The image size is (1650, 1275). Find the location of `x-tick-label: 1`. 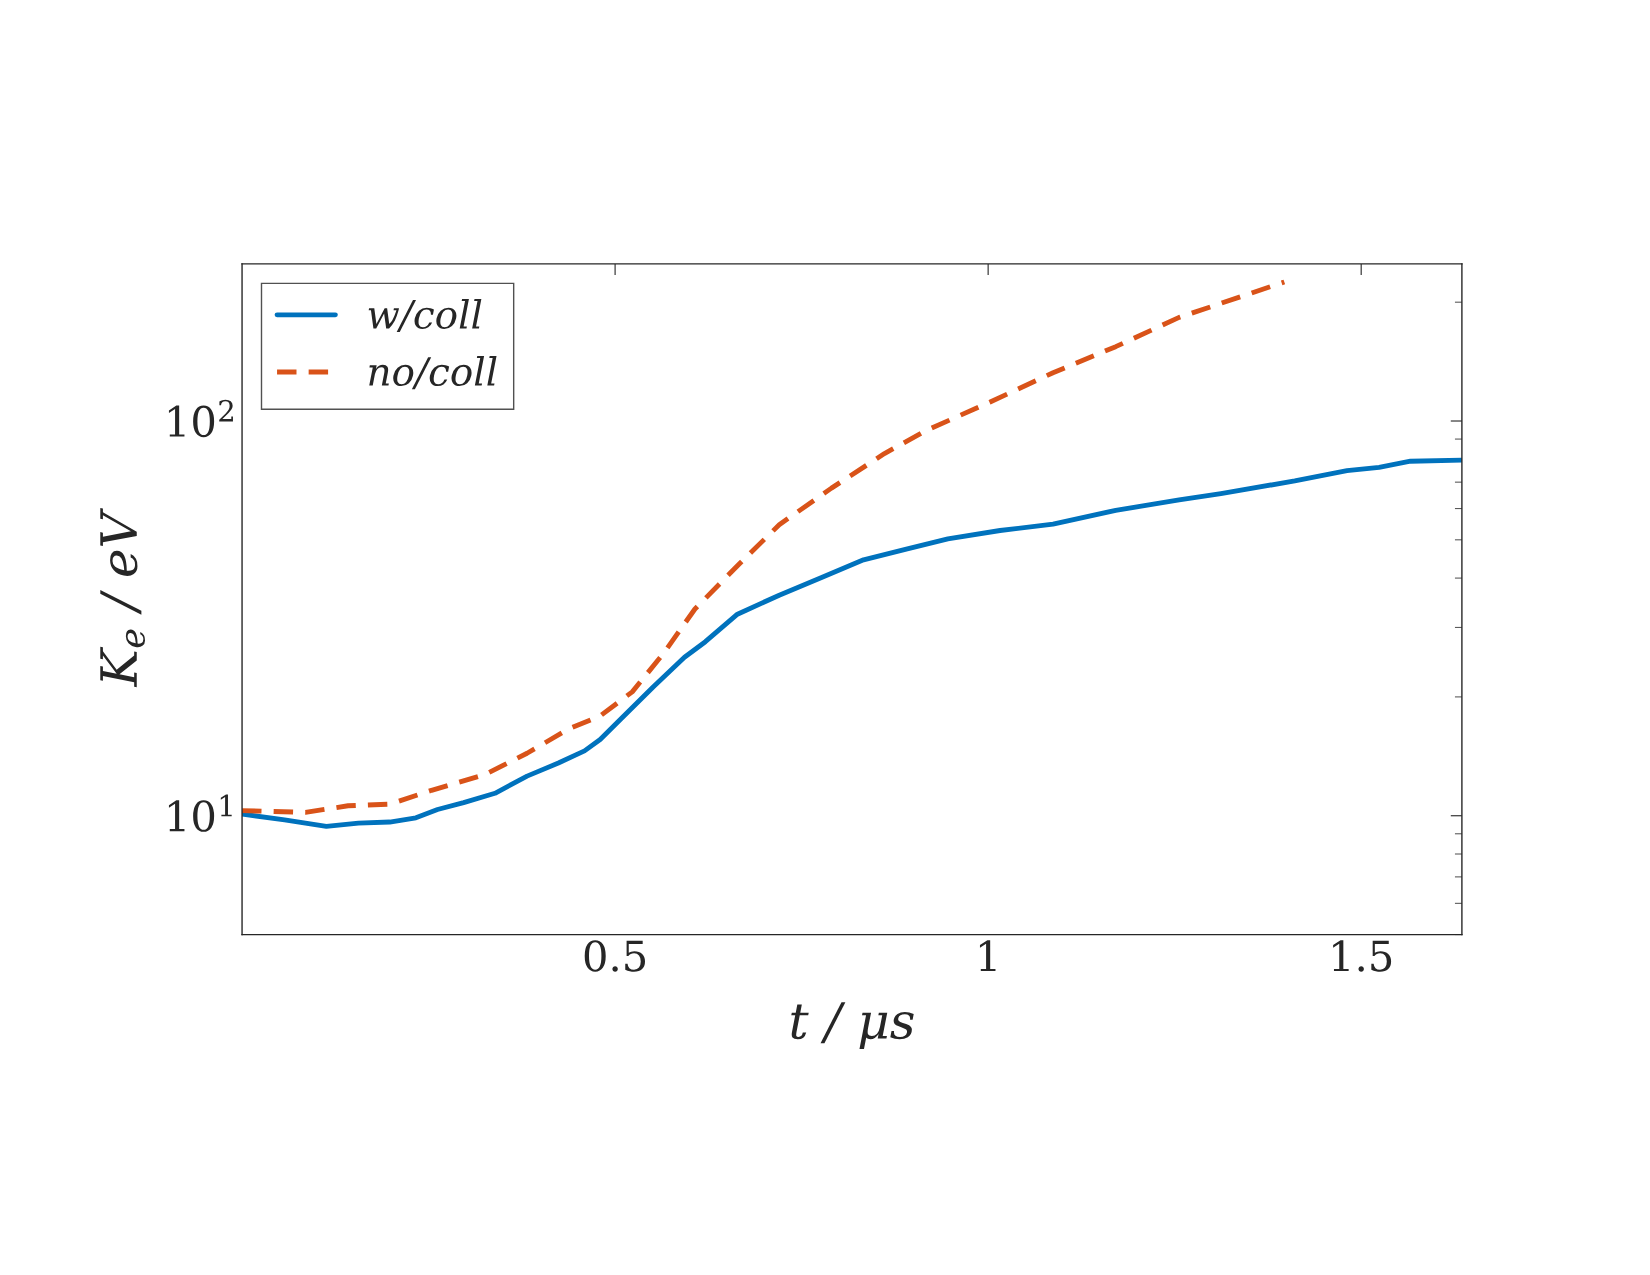

x-tick-label: 1 is located at coordinates (987, 956).